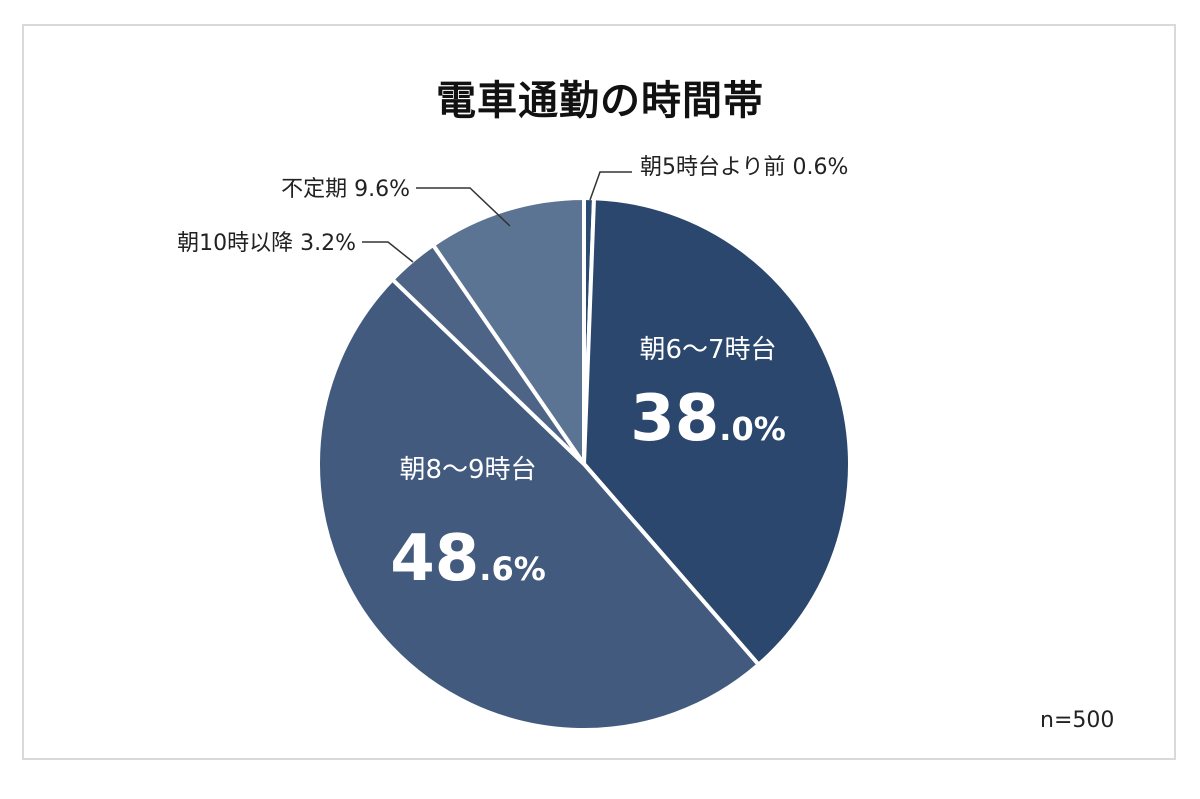 The height and width of the screenshot is (799, 1200). I want to click on slice-value-label: 48.6%, so click(468, 559).